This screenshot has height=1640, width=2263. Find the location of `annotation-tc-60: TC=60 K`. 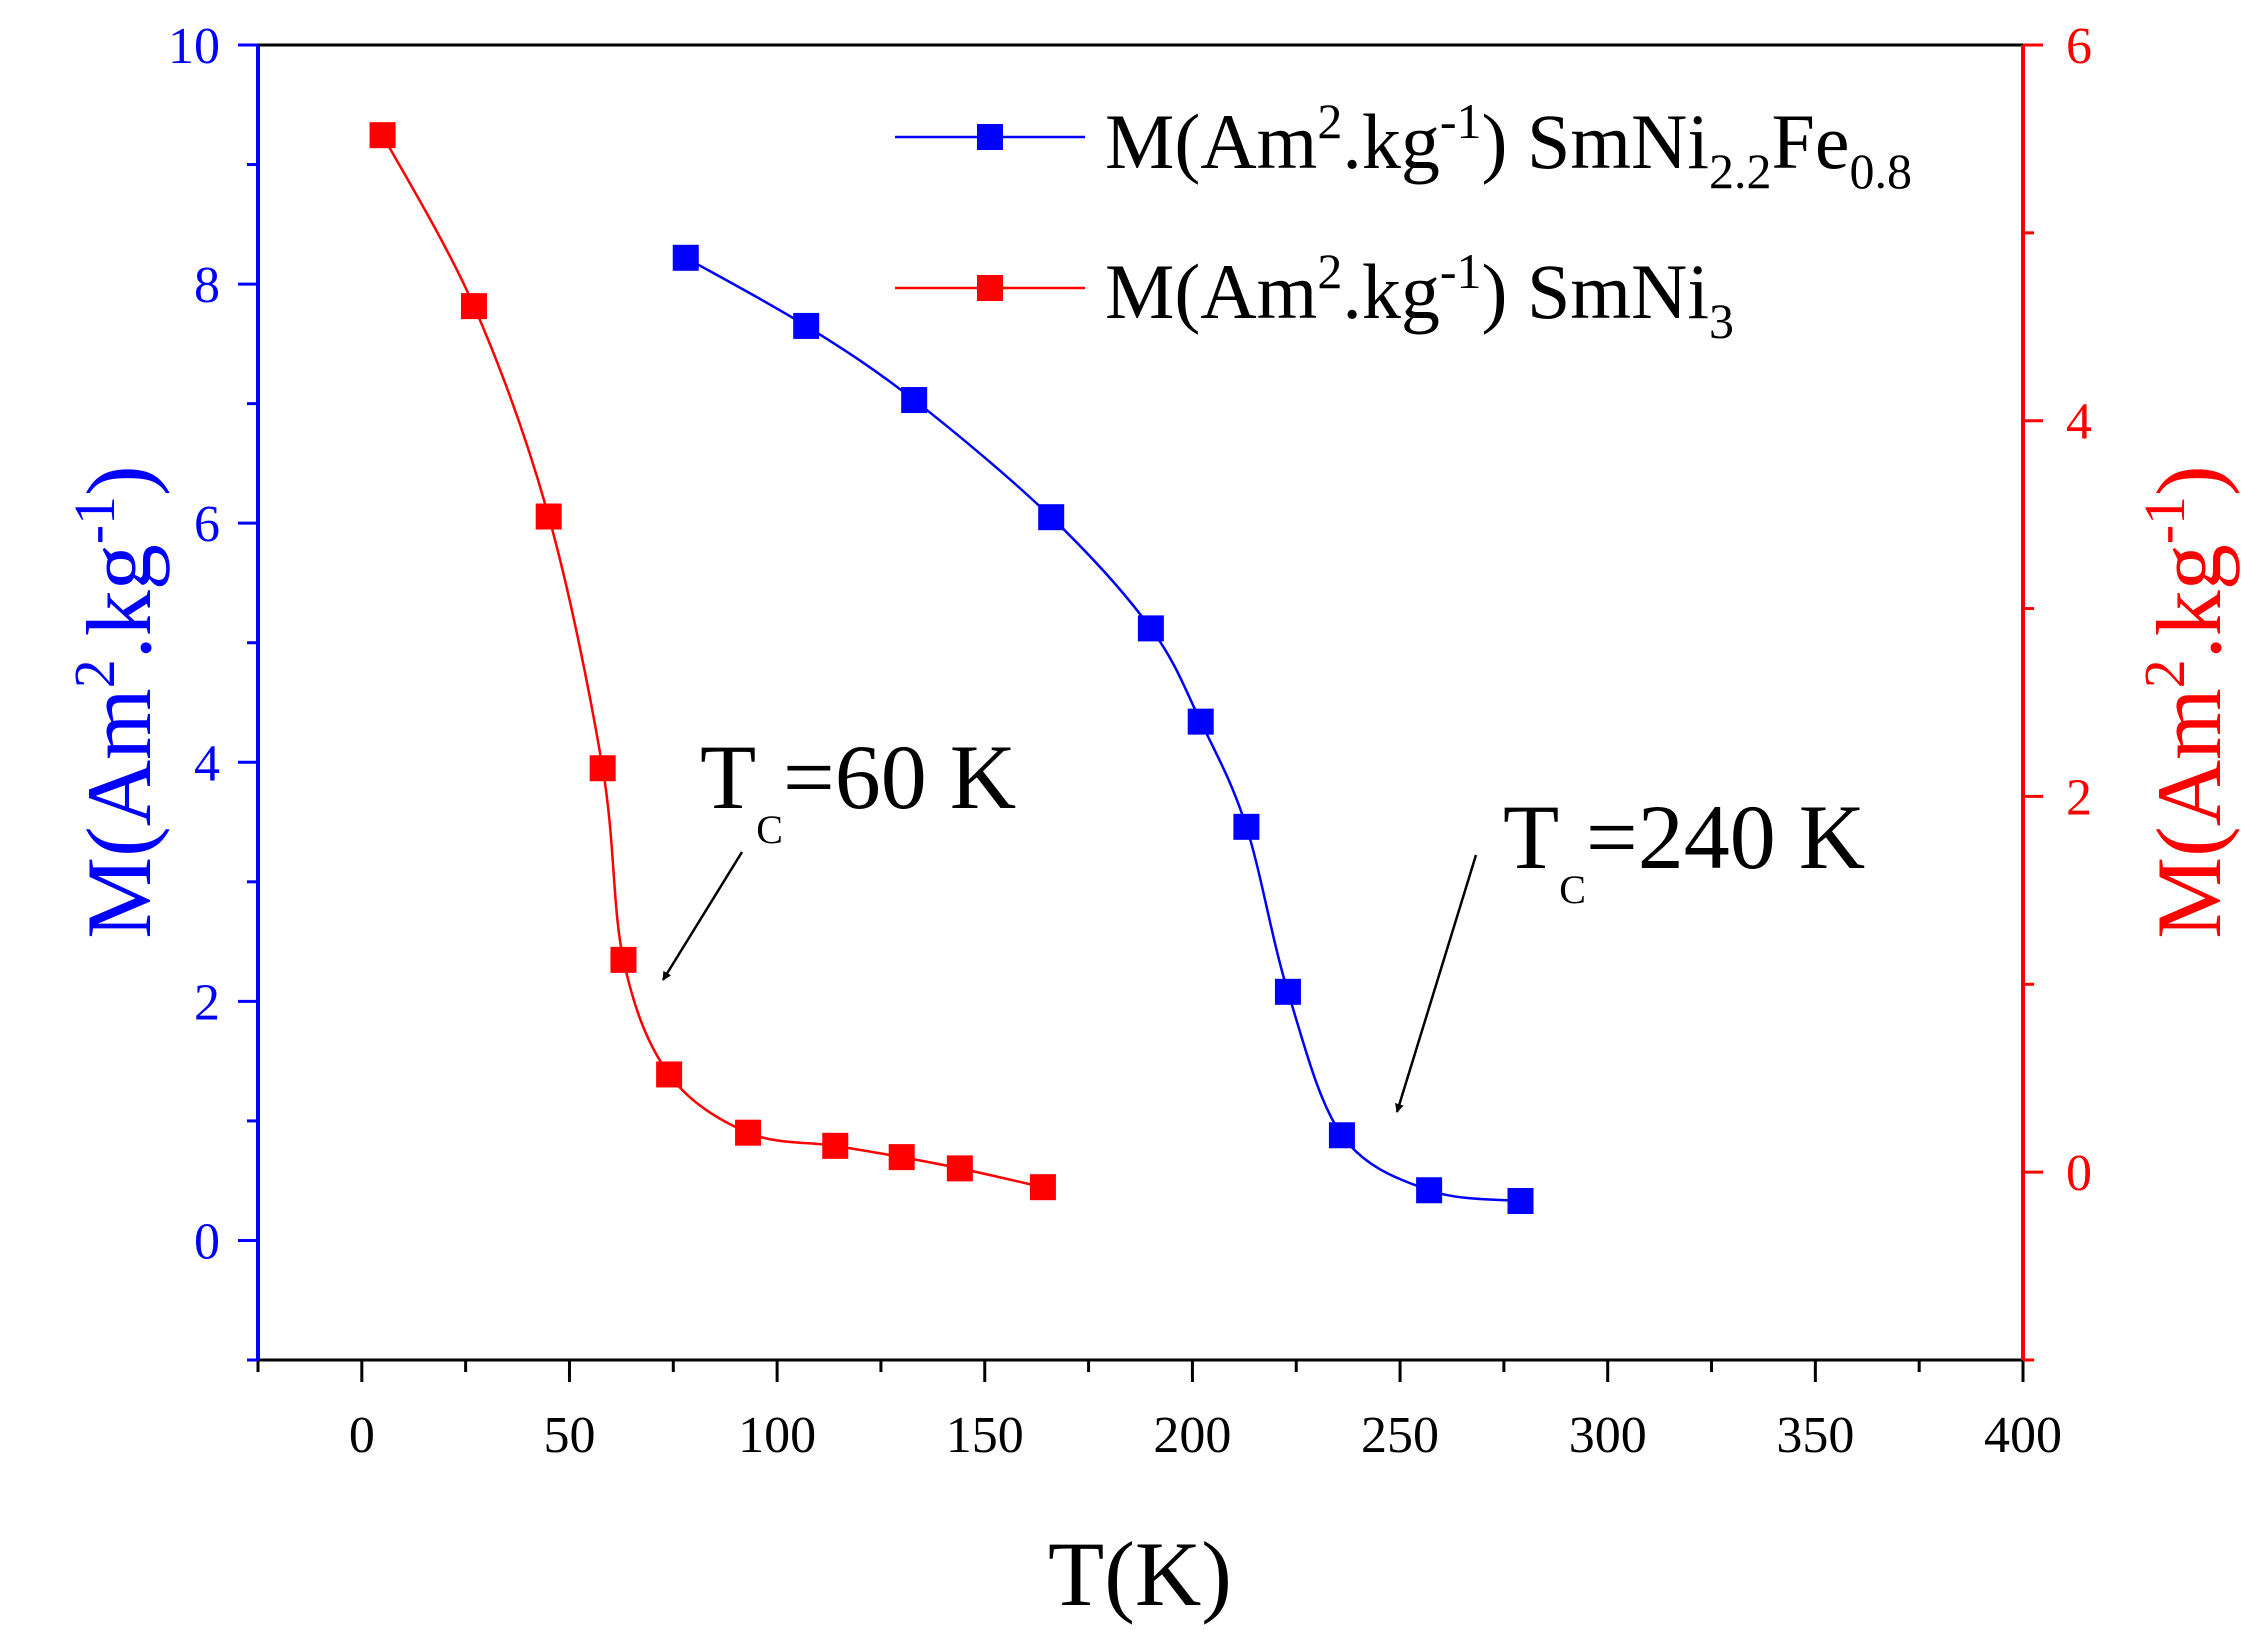

annotation-tc-60: TC=60 K is located at coordinates (838, 853).